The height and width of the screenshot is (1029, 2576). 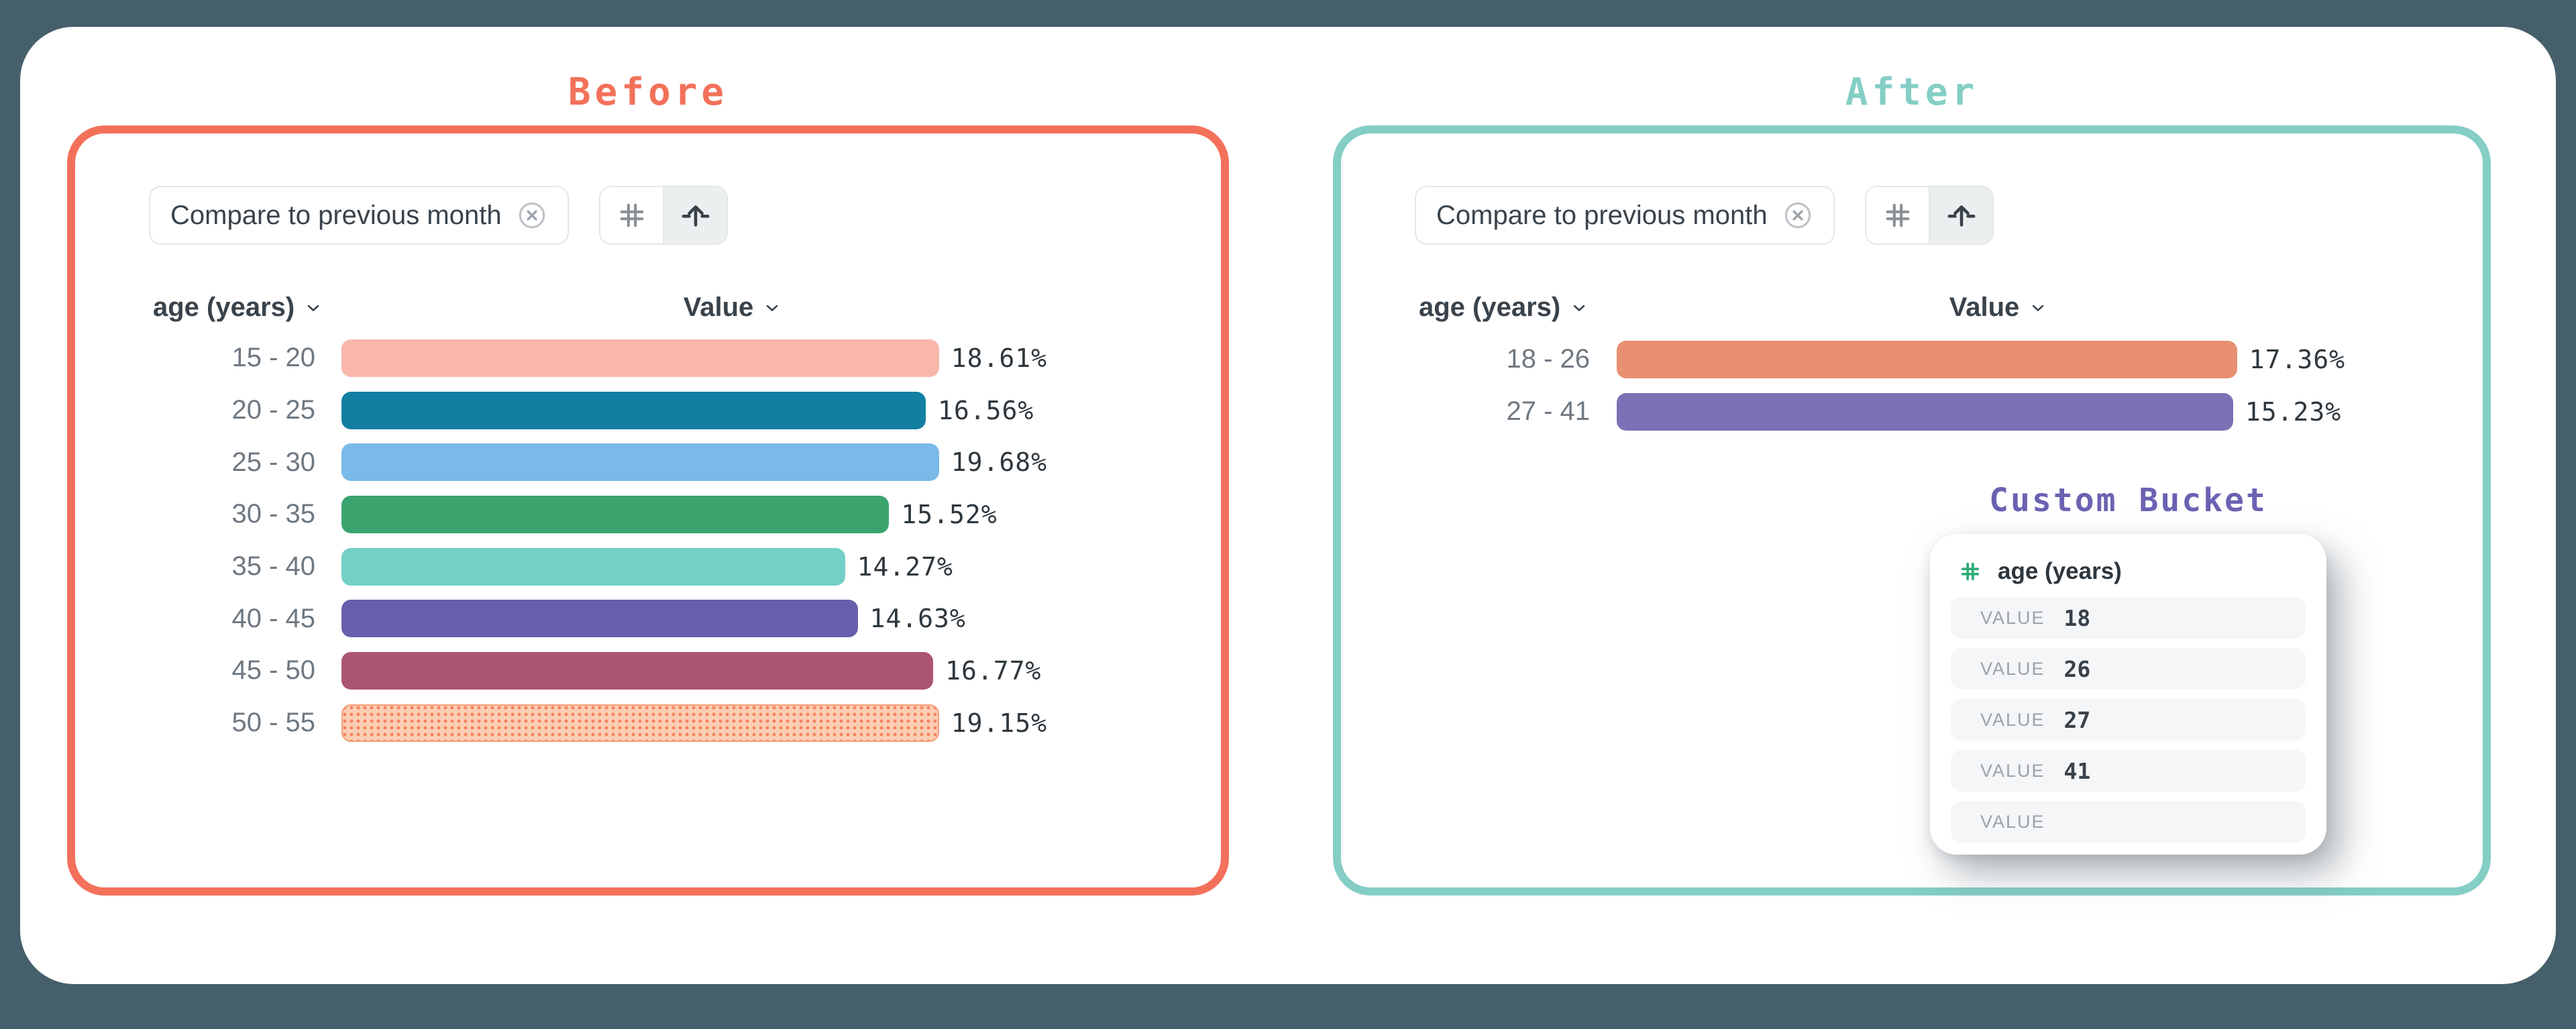 I want to click on chart-row: 35 - 40 14.27%, so click(x=648, y=567).